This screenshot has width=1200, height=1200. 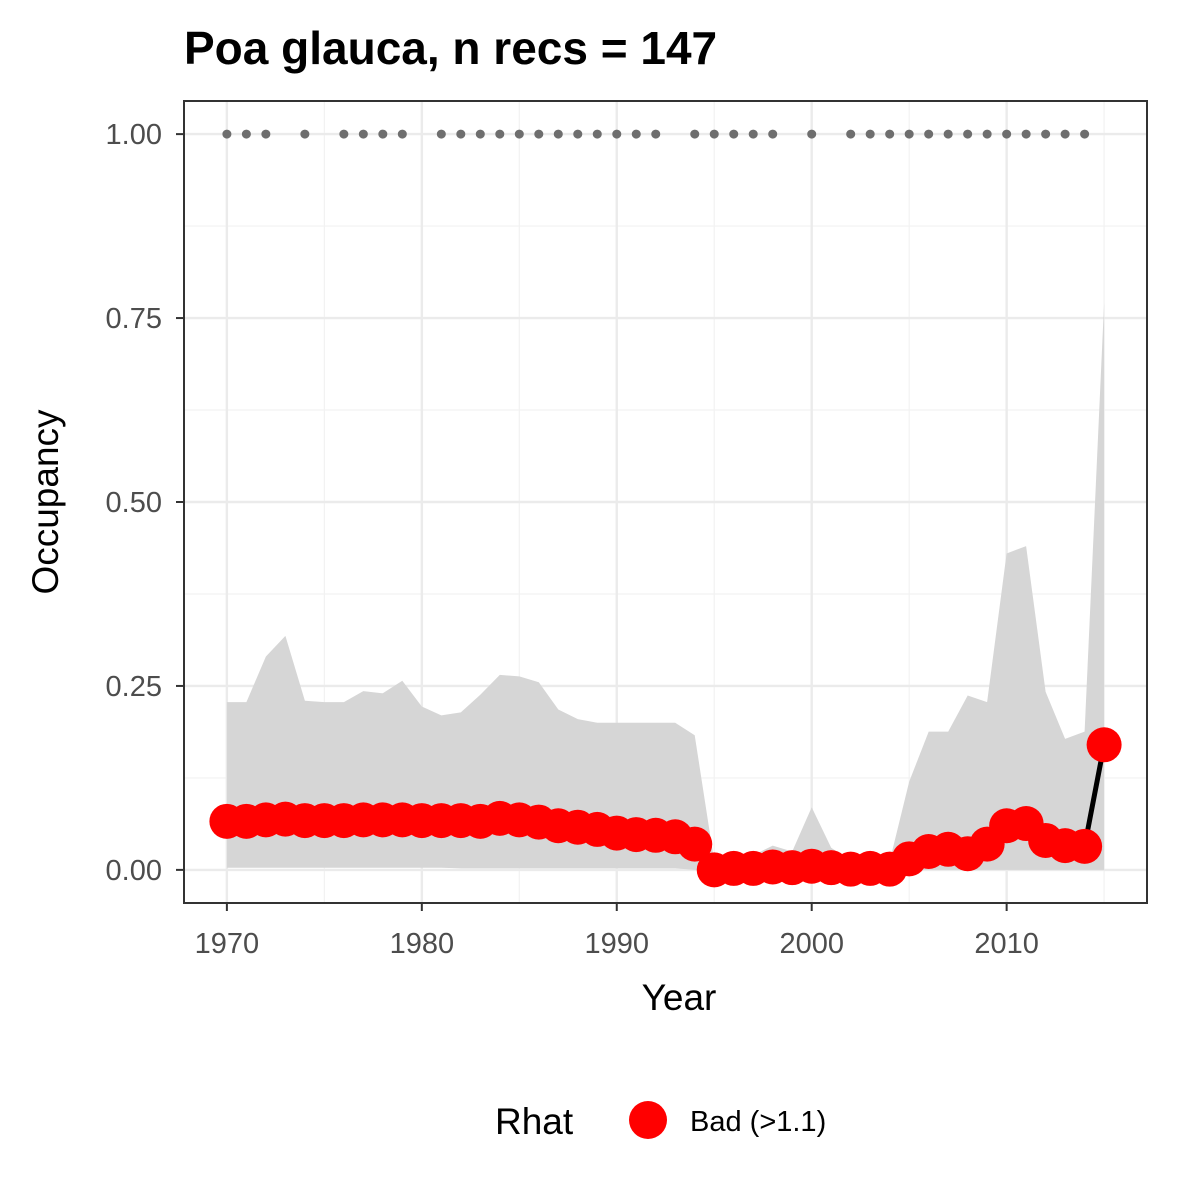 I want to click on y-tick-label: 0.75, so click(x=134, y=319).